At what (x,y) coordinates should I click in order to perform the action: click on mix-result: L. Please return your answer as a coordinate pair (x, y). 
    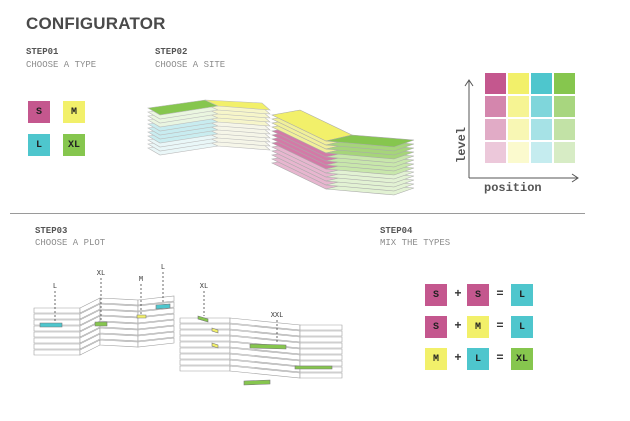
    Looking at the image, I should click on (522, 327).